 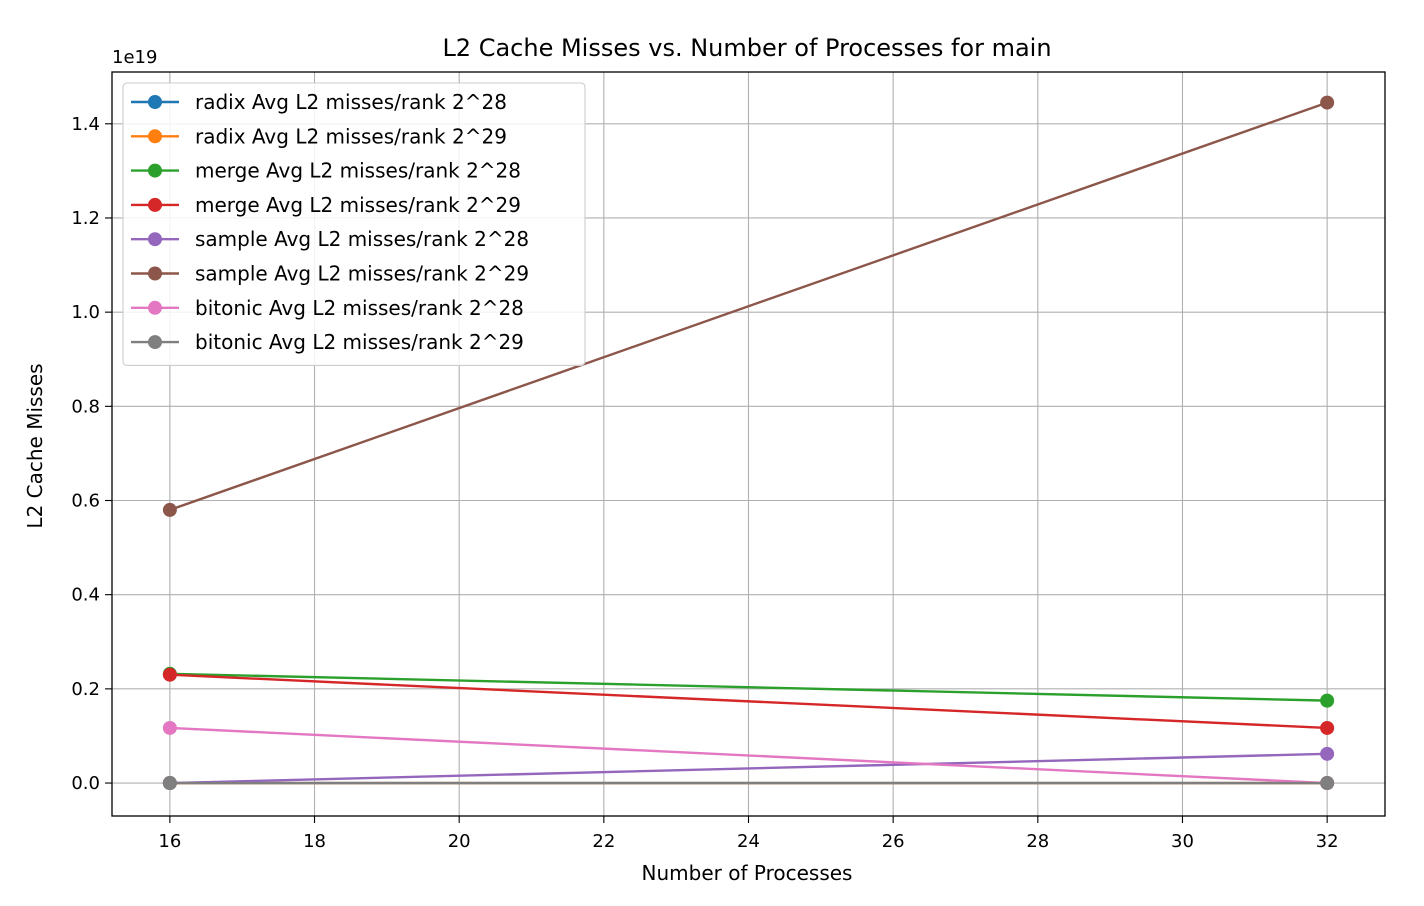 I want to click on legend-box, so click(x=354, y=224).